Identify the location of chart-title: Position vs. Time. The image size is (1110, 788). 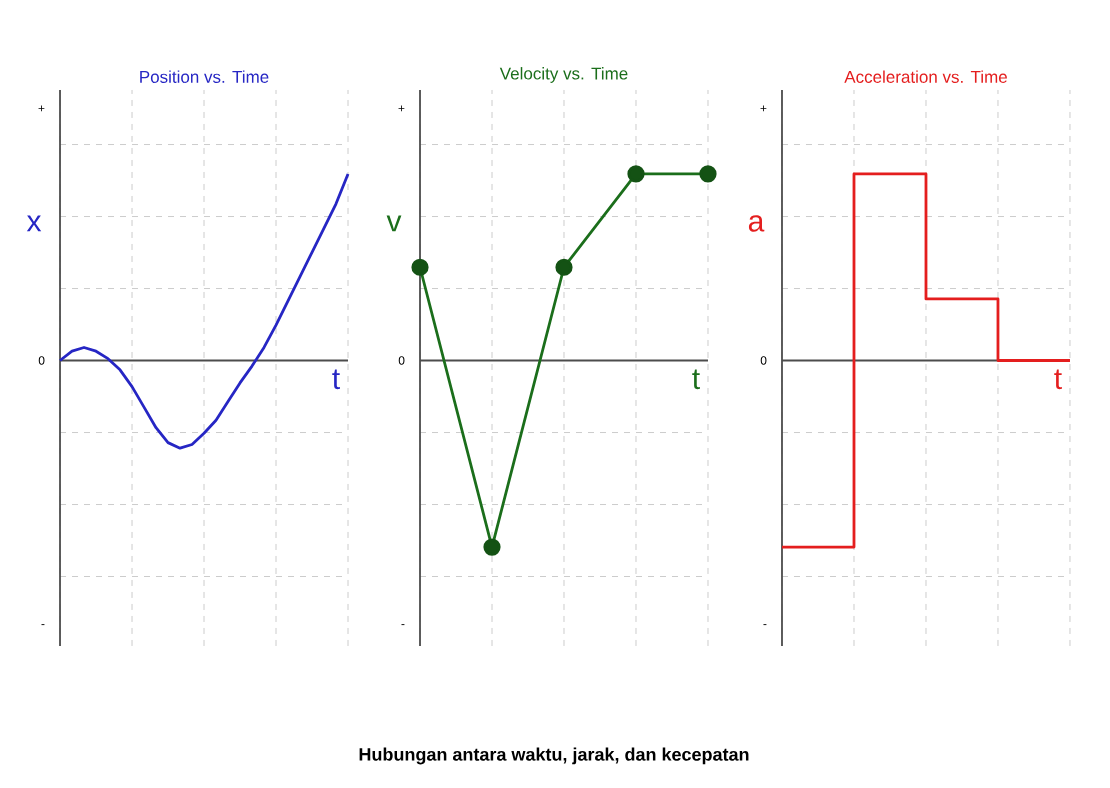
(204, 76).